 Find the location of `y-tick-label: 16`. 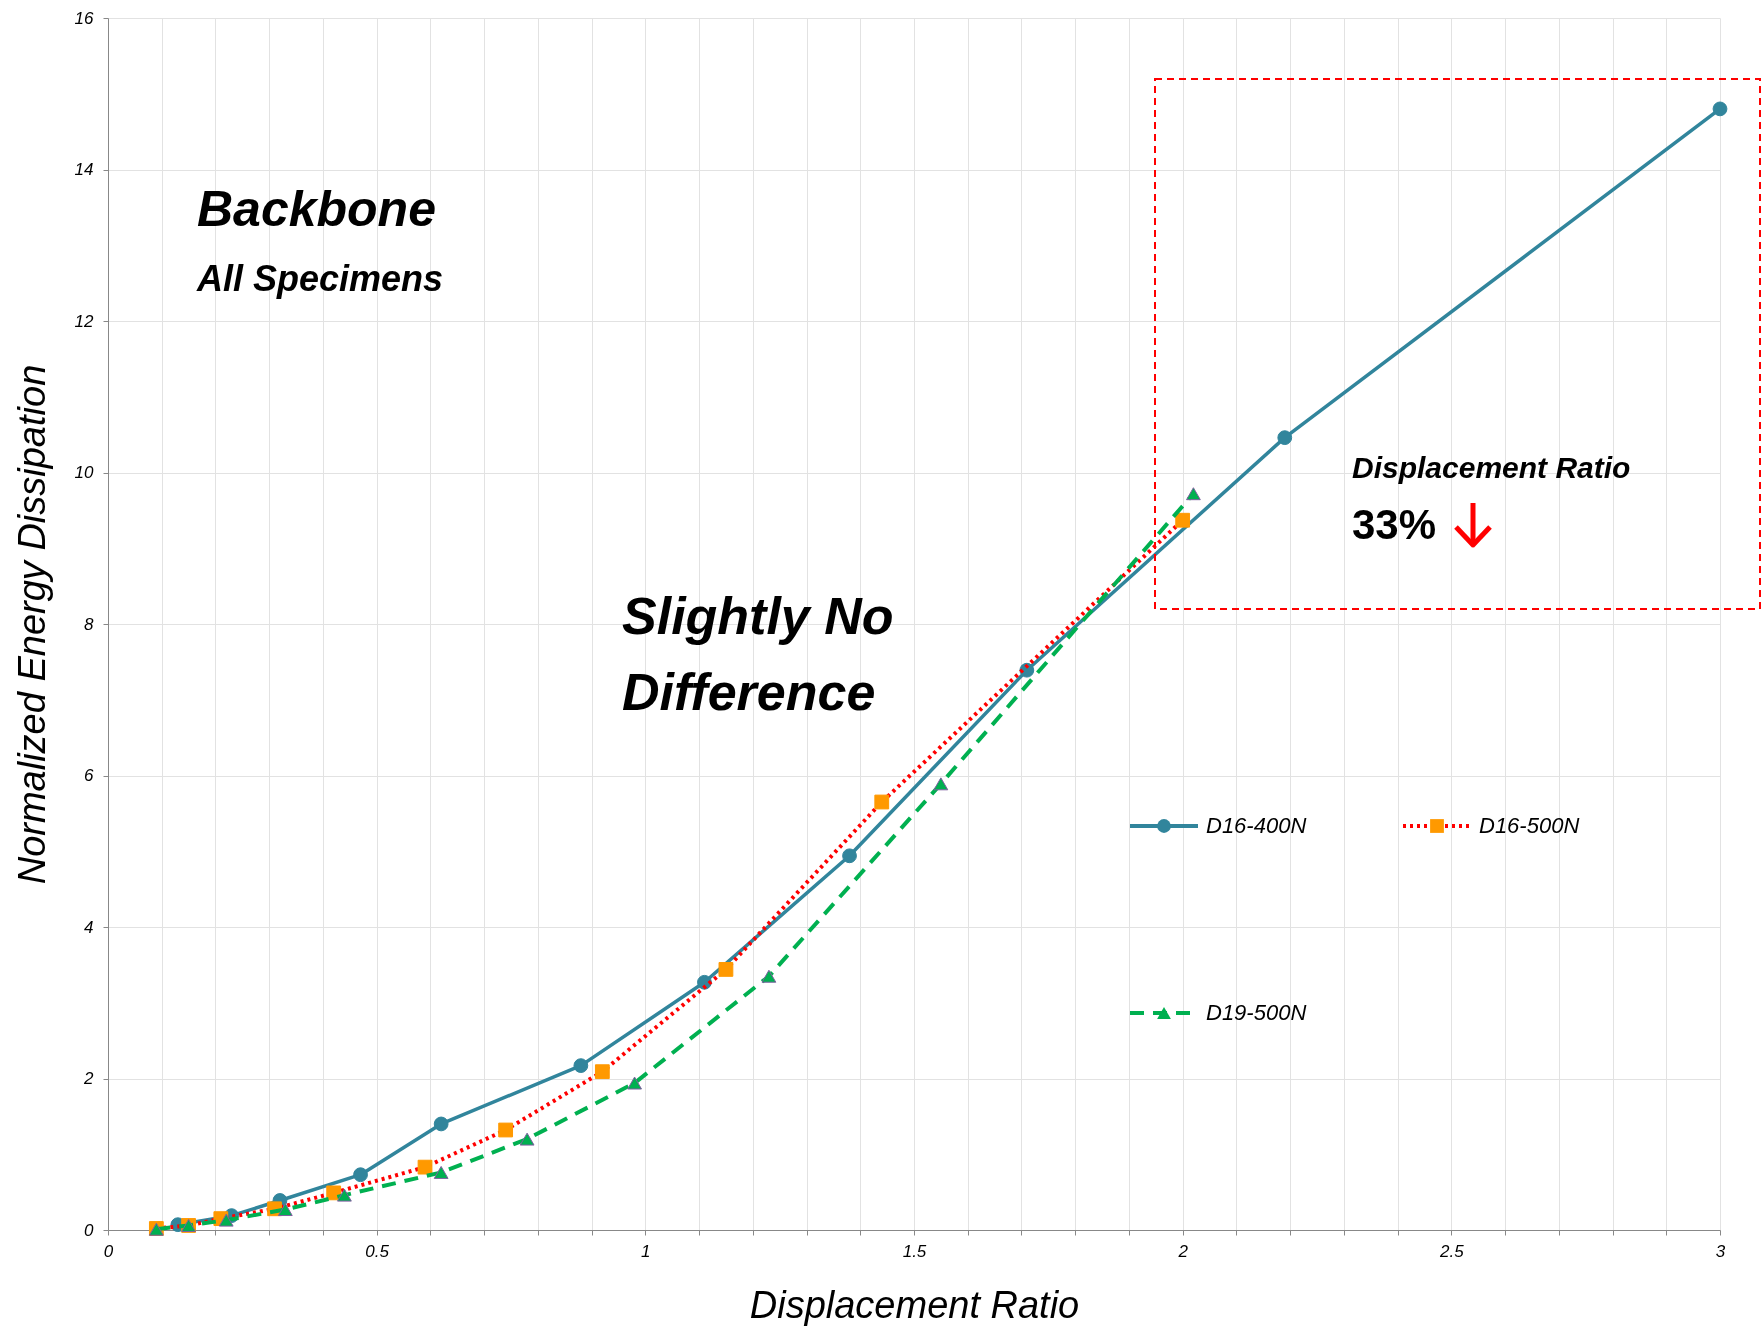

y-tick-label: 16 is located at coordinates (84, 18).